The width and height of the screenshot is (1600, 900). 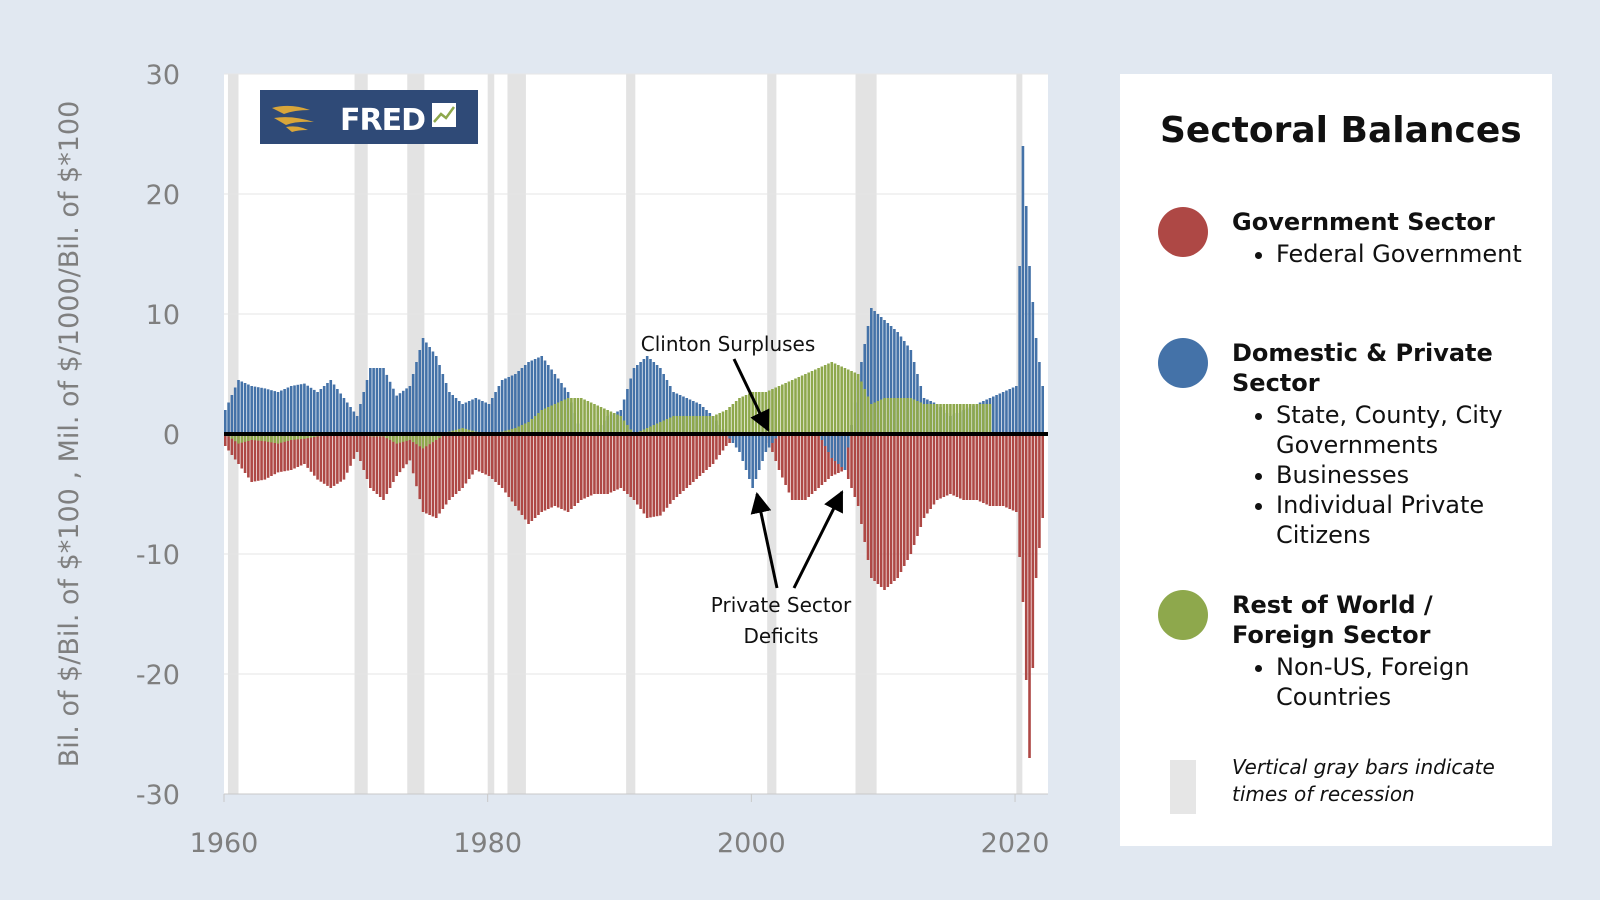 What do you see at coordinates (1384, 682) in the screenshot?
I see `legend-items-foreign: Non-US, Foreign Countries` at bounding box center [1384, 682].